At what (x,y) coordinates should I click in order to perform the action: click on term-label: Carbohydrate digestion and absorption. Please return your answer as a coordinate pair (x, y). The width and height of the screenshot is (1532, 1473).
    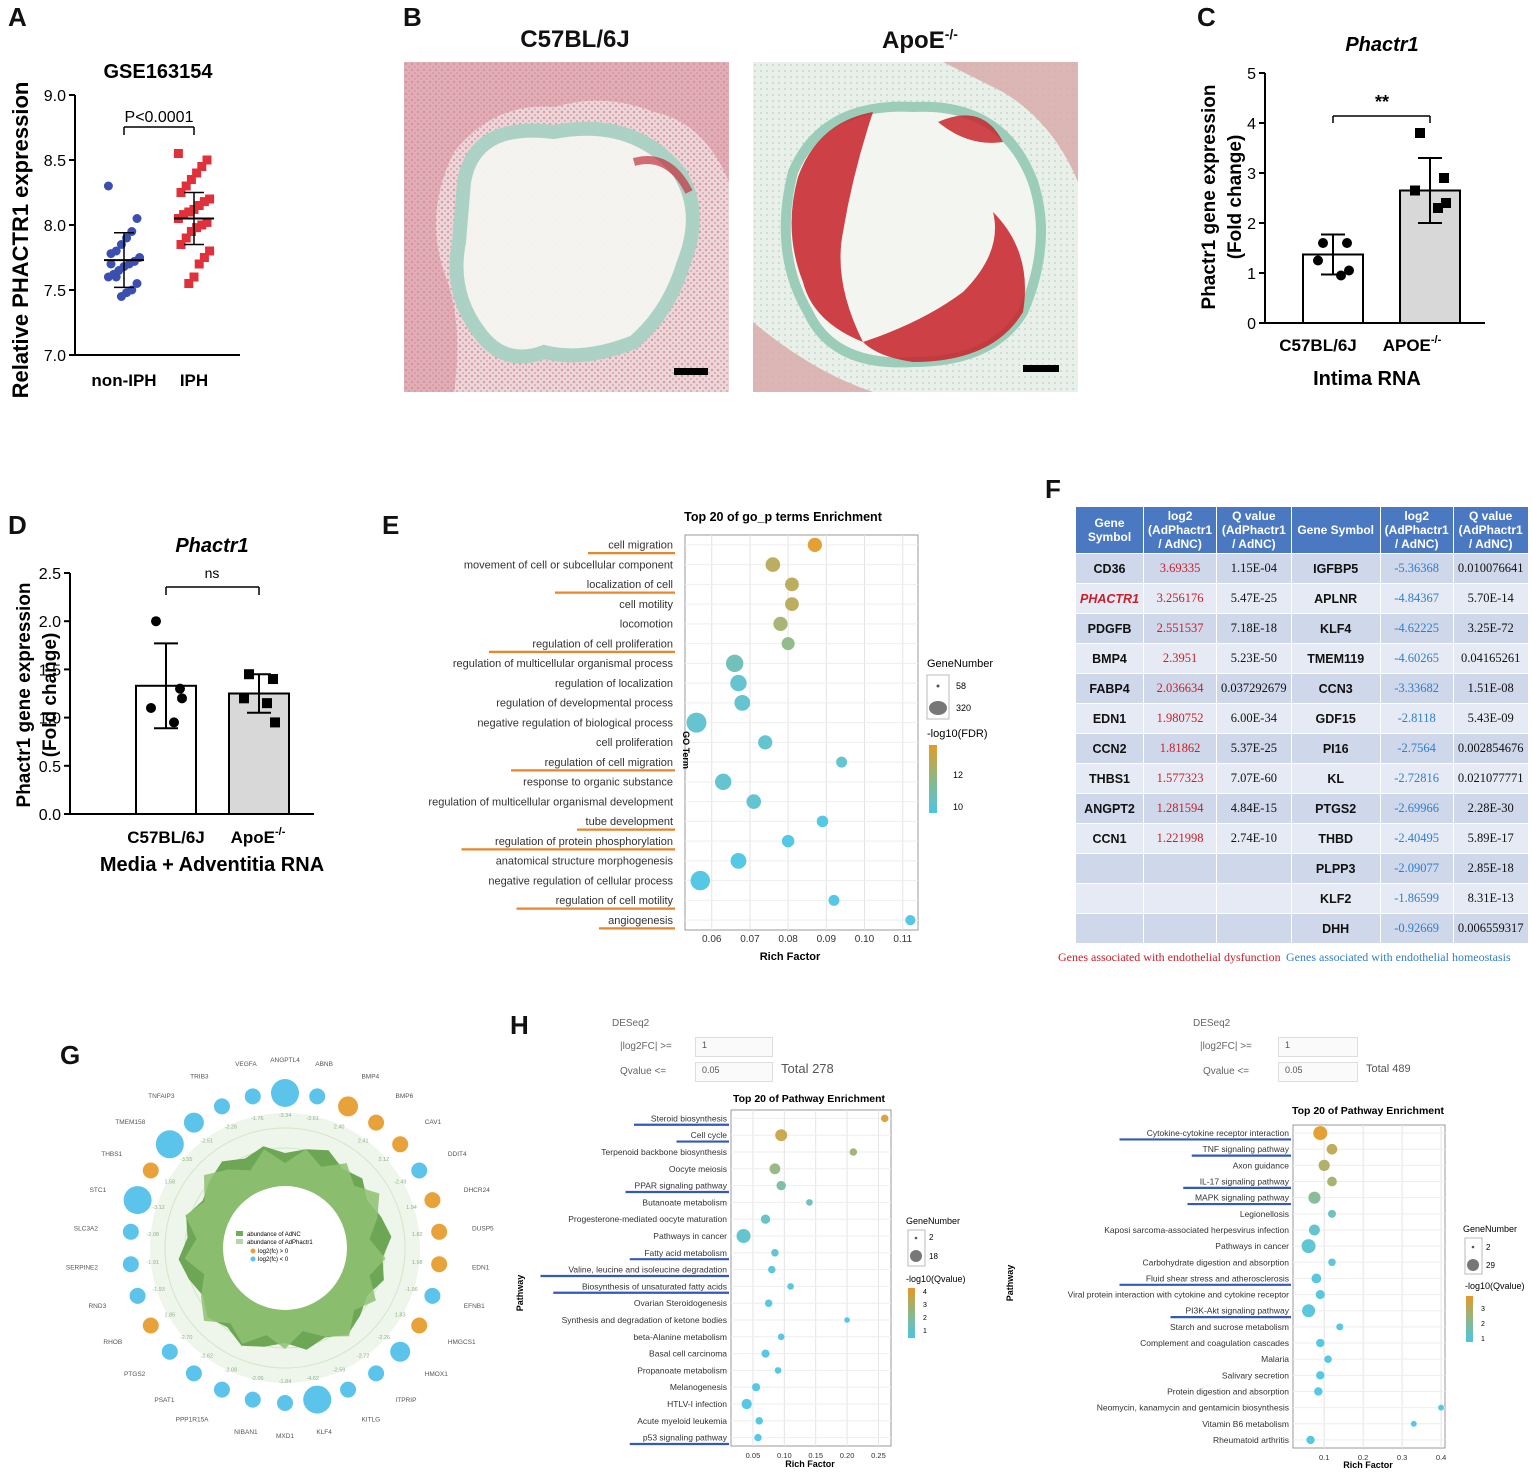
    Looking at the image, I should click on (1216, 1262).